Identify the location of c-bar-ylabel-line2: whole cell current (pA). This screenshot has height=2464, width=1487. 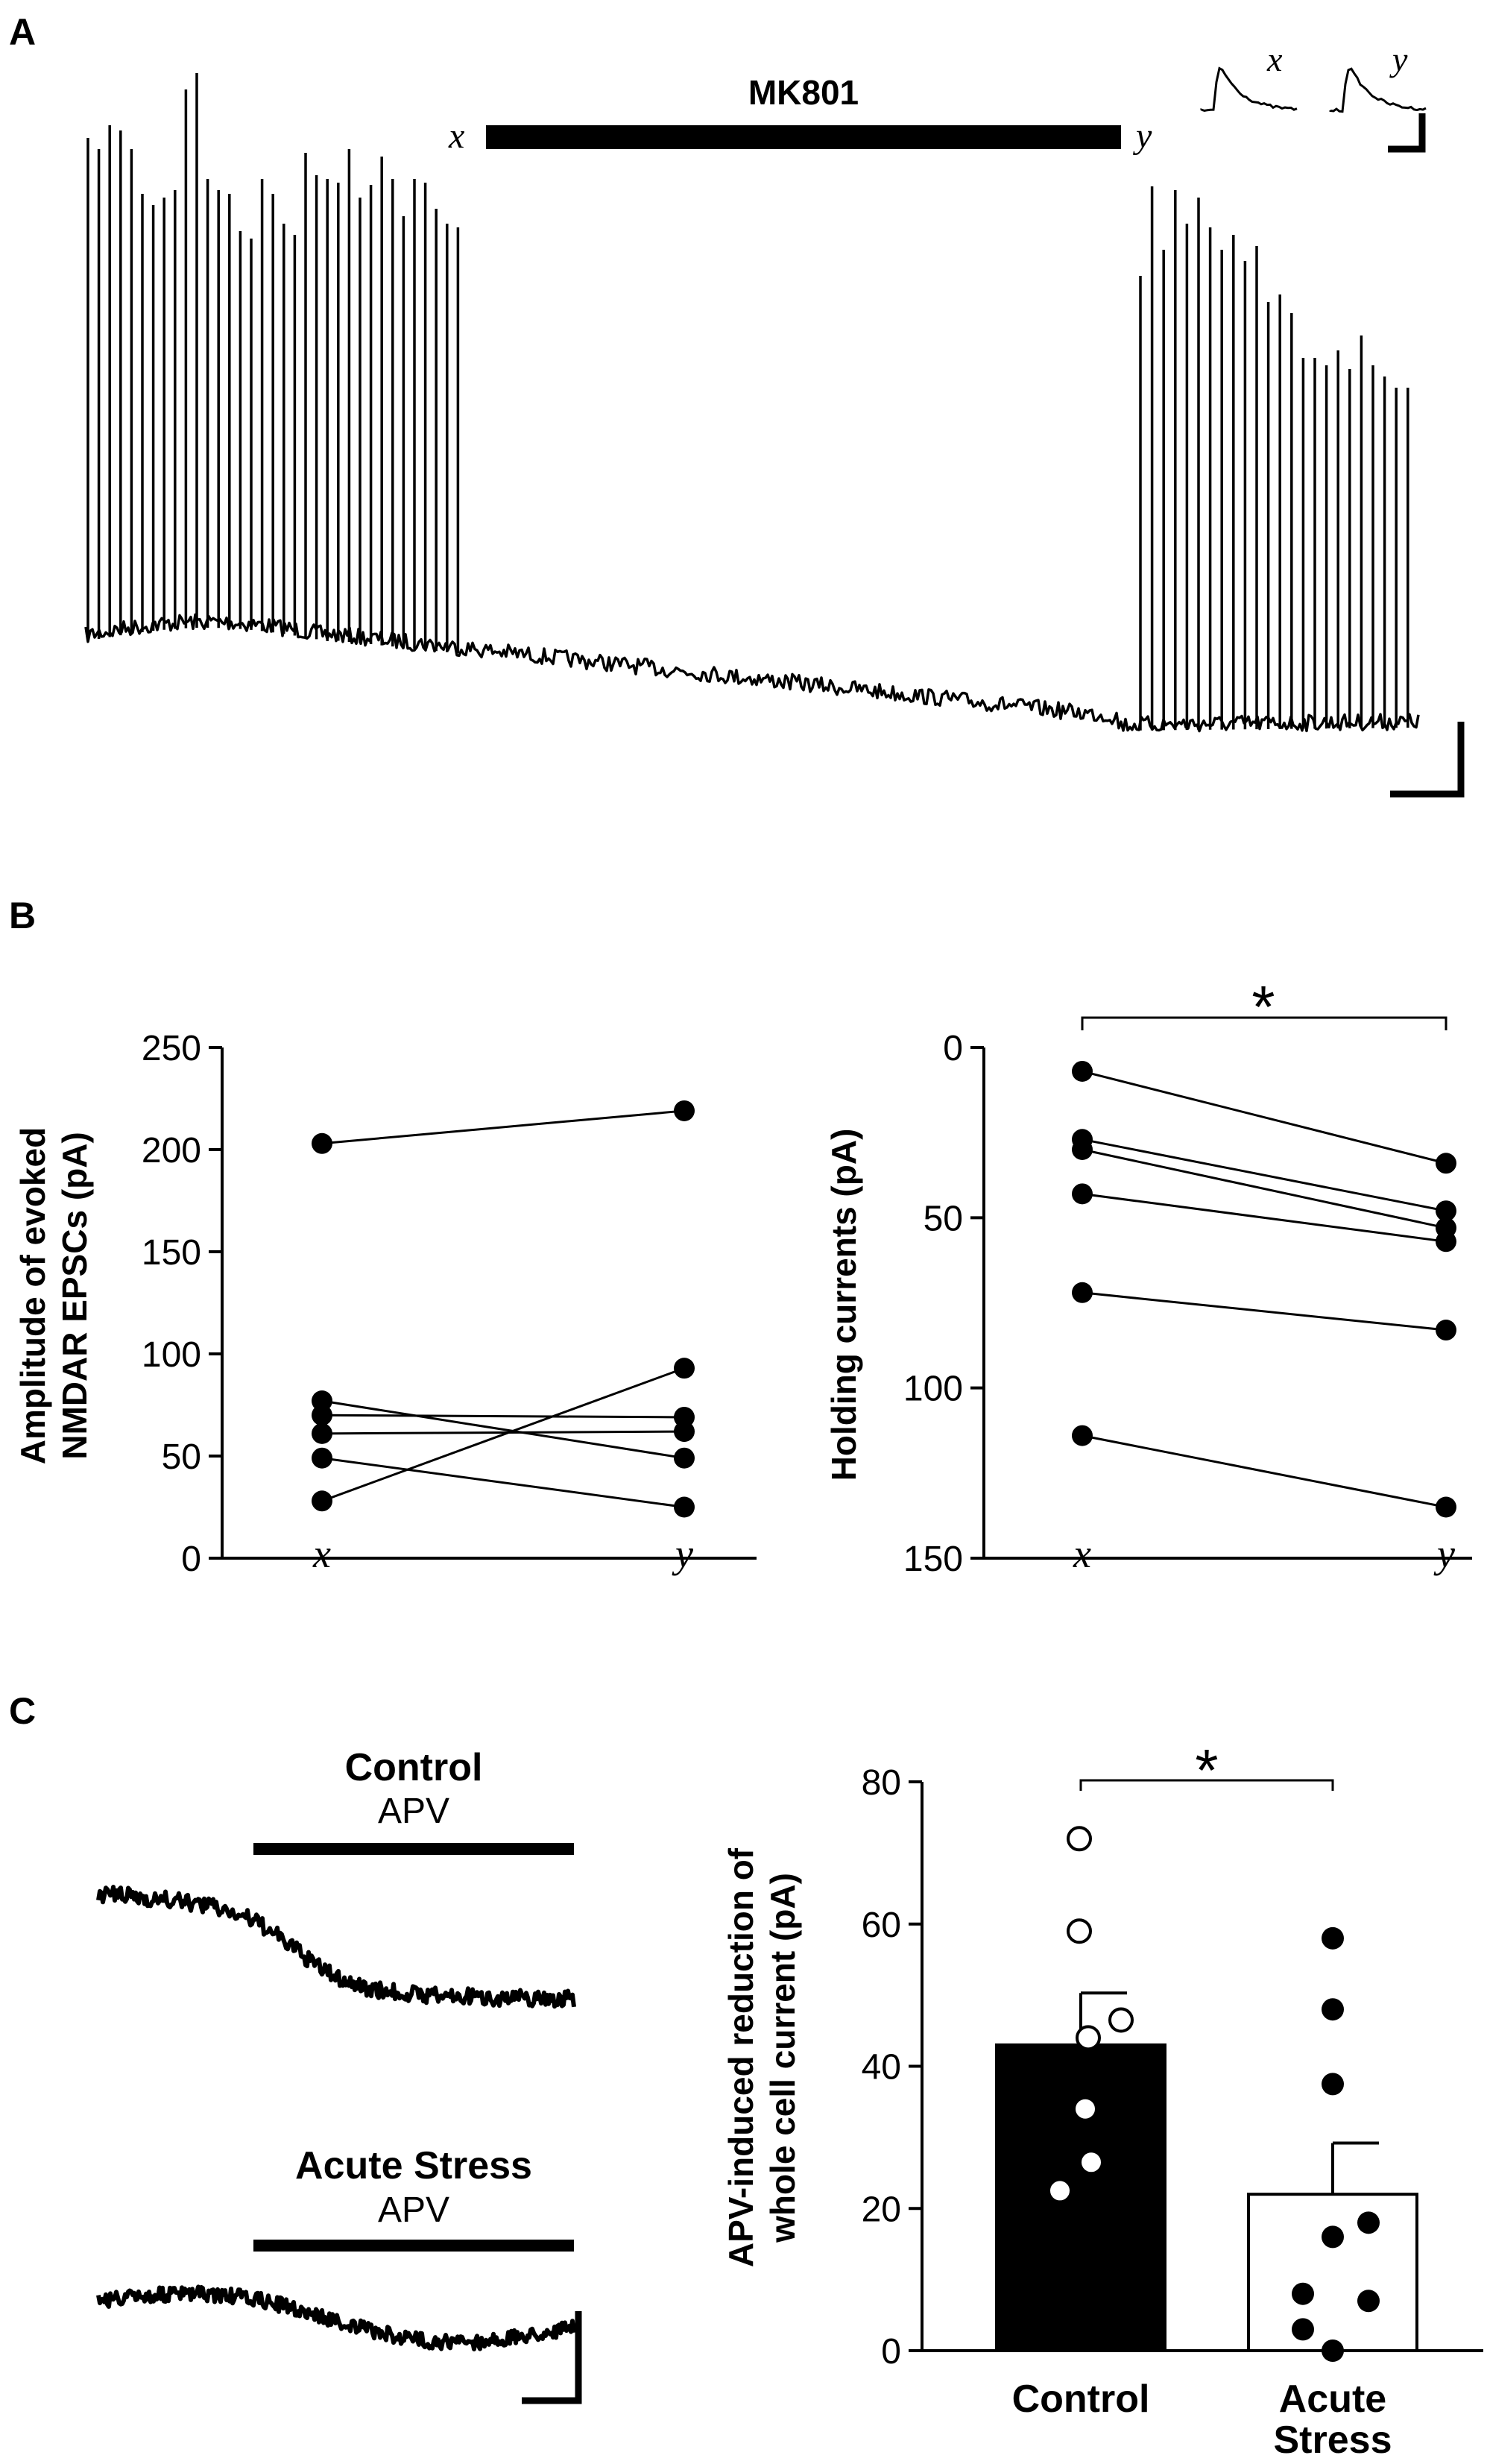
(782, 2058).